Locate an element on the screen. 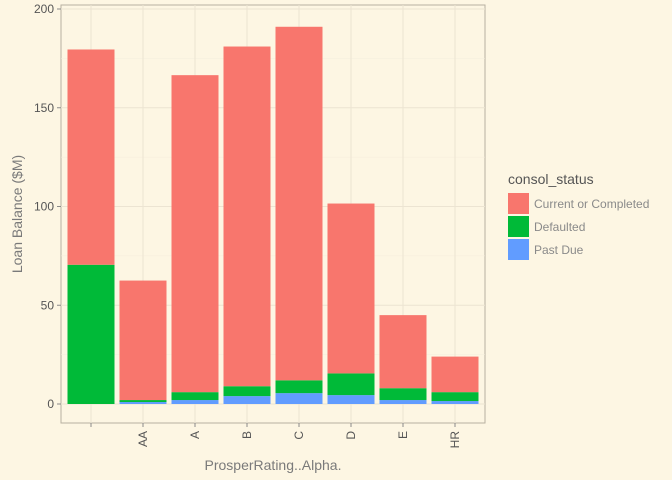 This screenshot has height=480, width=672. bar-current-or-completed-na is located at coordinates (91, 157).